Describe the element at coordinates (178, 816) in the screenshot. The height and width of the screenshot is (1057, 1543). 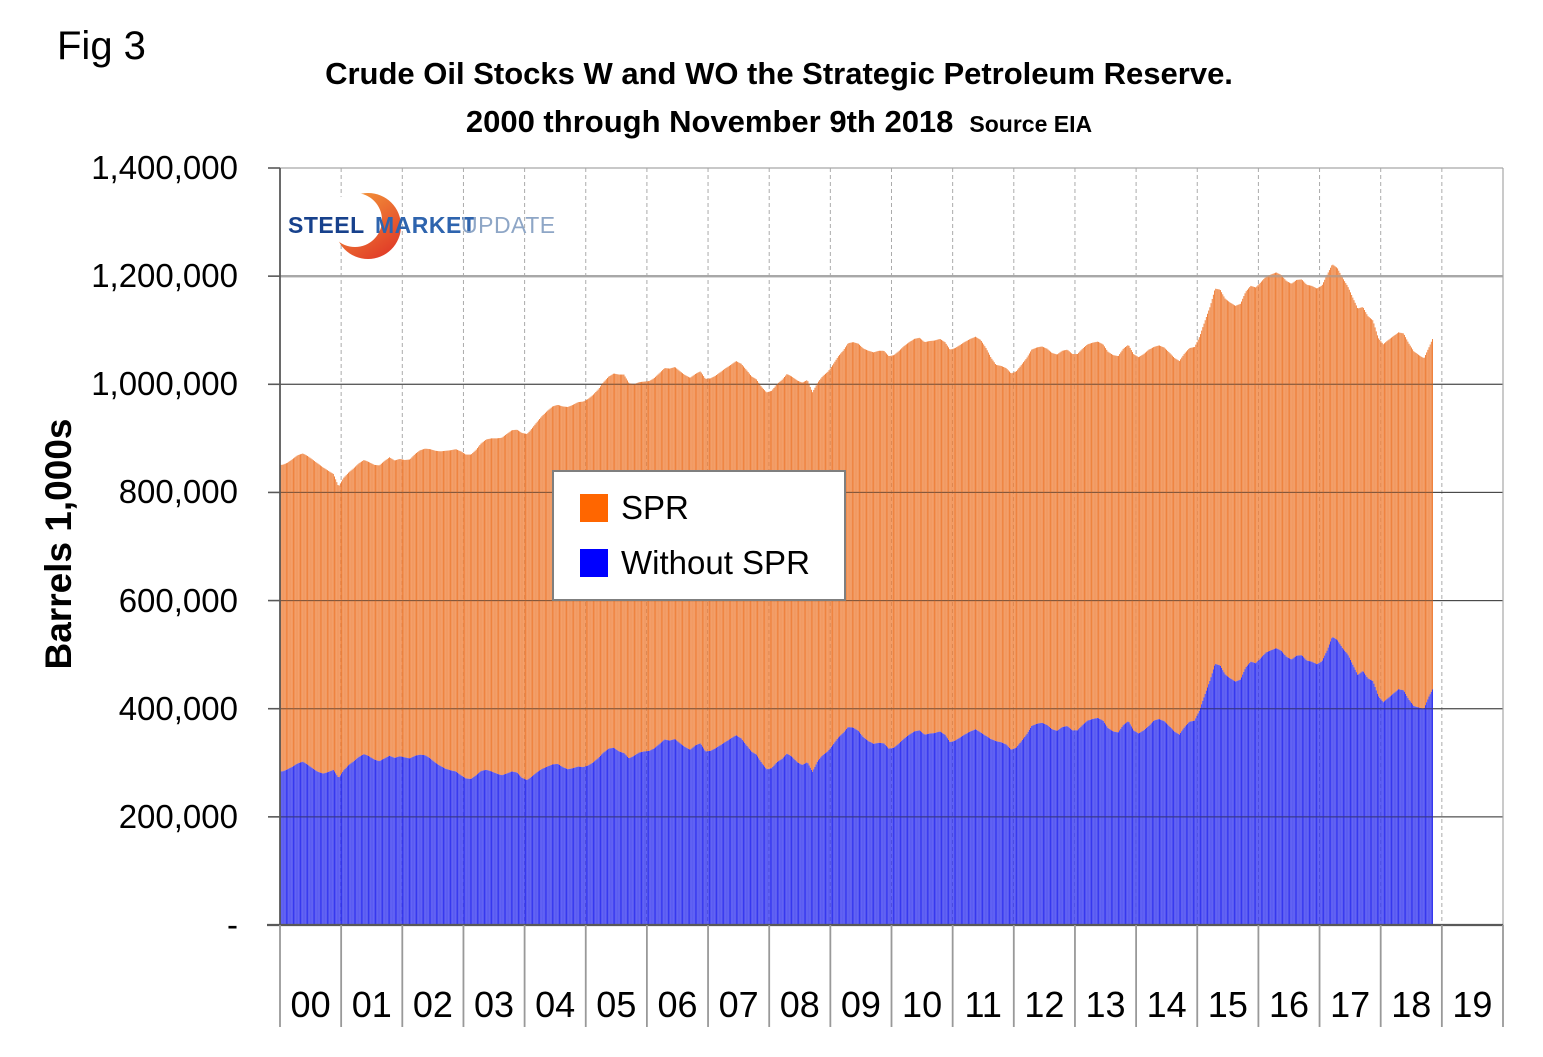
I see `y-axis-tick-label: 200,000` at that location.